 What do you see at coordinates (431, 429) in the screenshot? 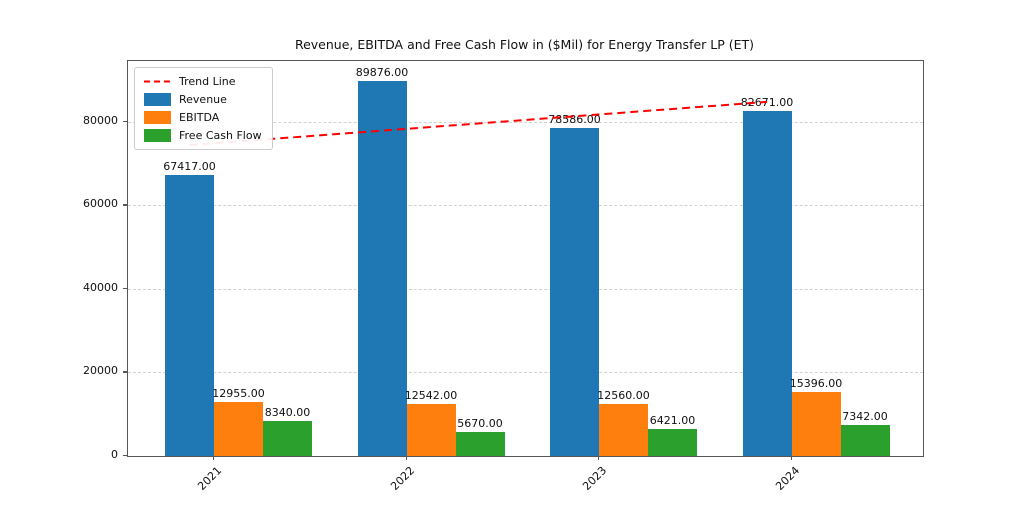
I see `bar-ebitda-2022` at bounding box center [431, 429].